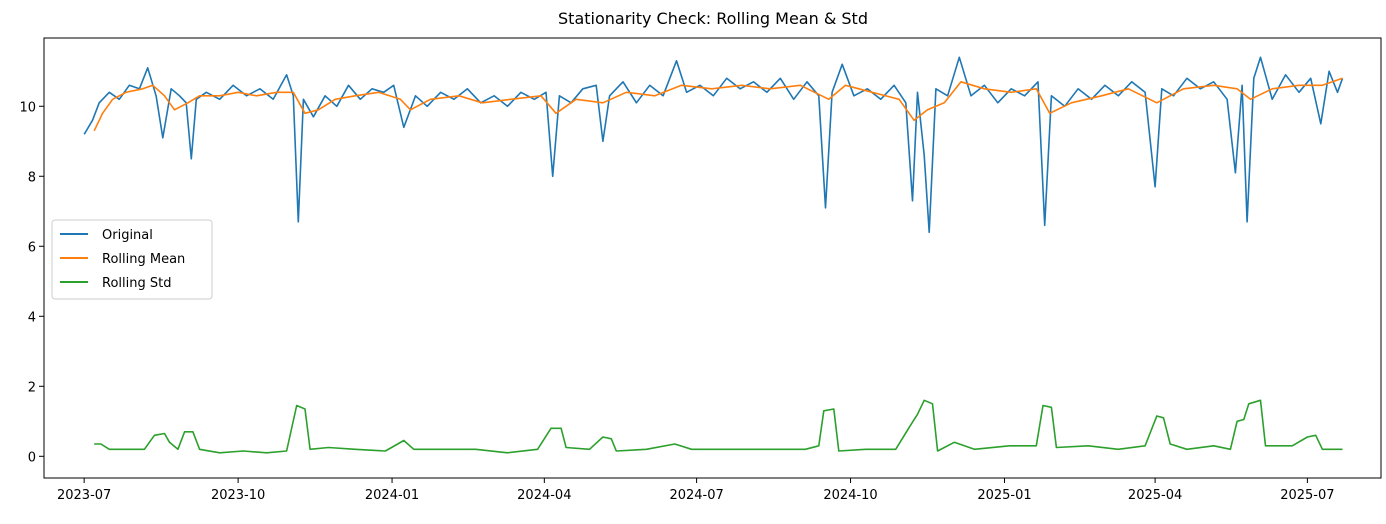  What do you see at coordinates (136, 283) in the screenshot?
I see `legend-label: Rolling Std` at bounding box center [136, 283].